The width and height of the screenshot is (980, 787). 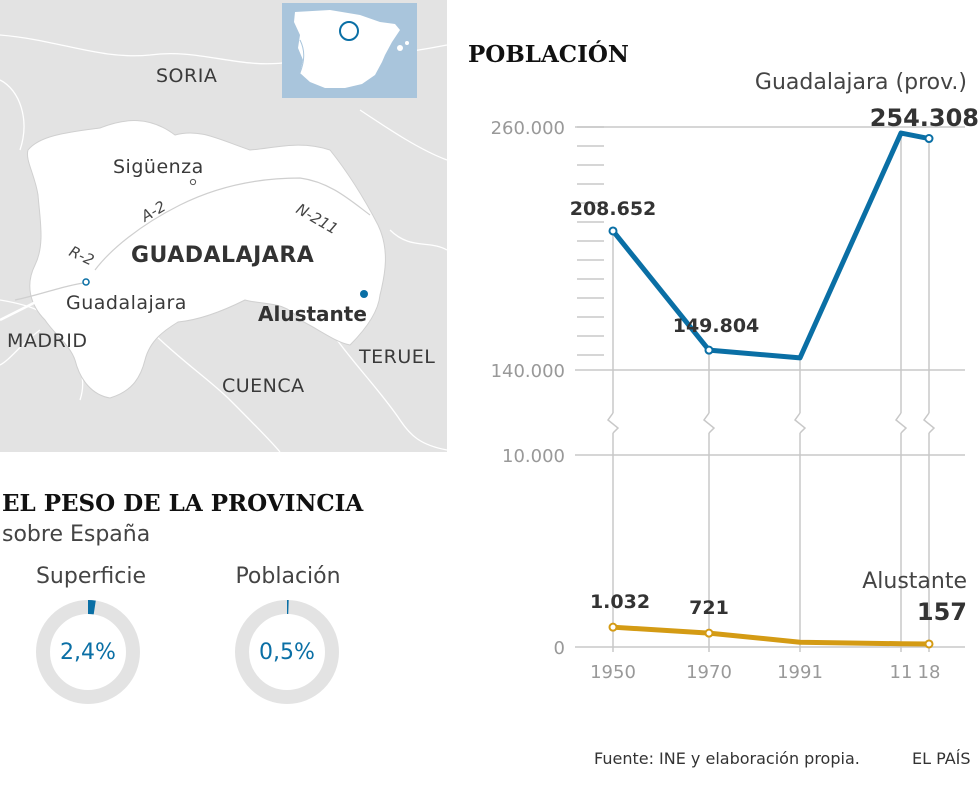 What do you see at coordinates (91, 576) in the screenshot?
I see `donut-label-surface: Superficie` at bounding box center [91, 576].